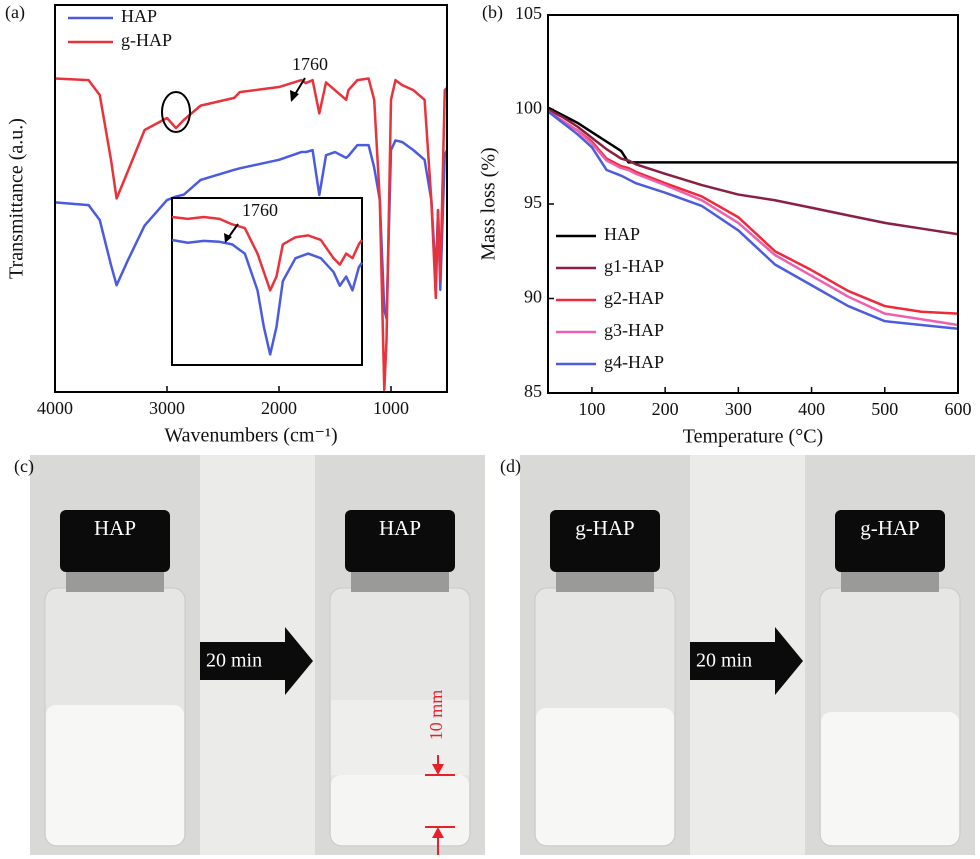 This screenshot has height=859, width=980. I want to click on y-tick-label: 90, so click(533, 297).